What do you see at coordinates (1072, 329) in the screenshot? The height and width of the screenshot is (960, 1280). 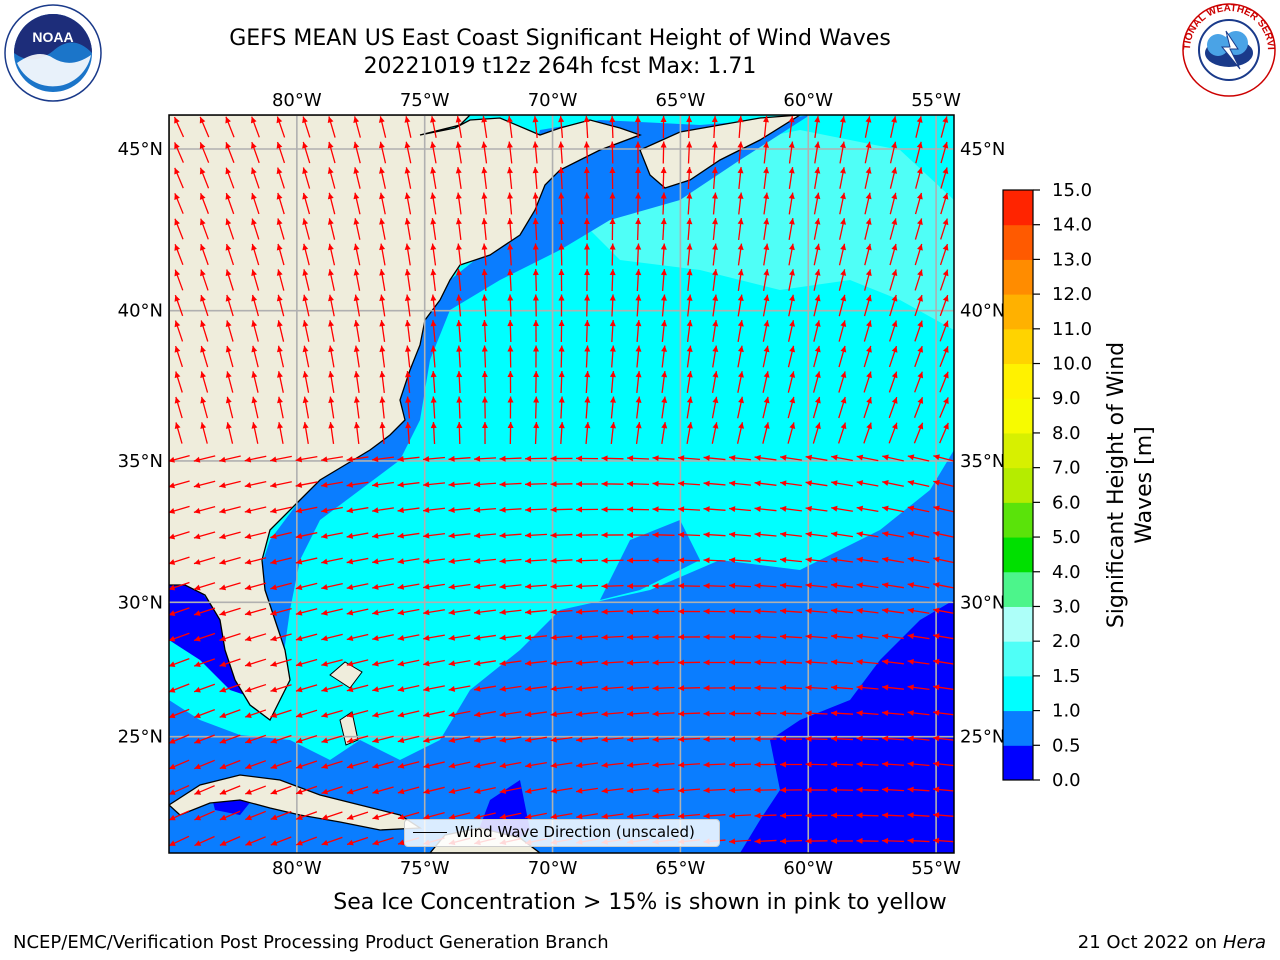 I see `colorbar-tick-label: 11.0` at bounding box center [1072, 329].